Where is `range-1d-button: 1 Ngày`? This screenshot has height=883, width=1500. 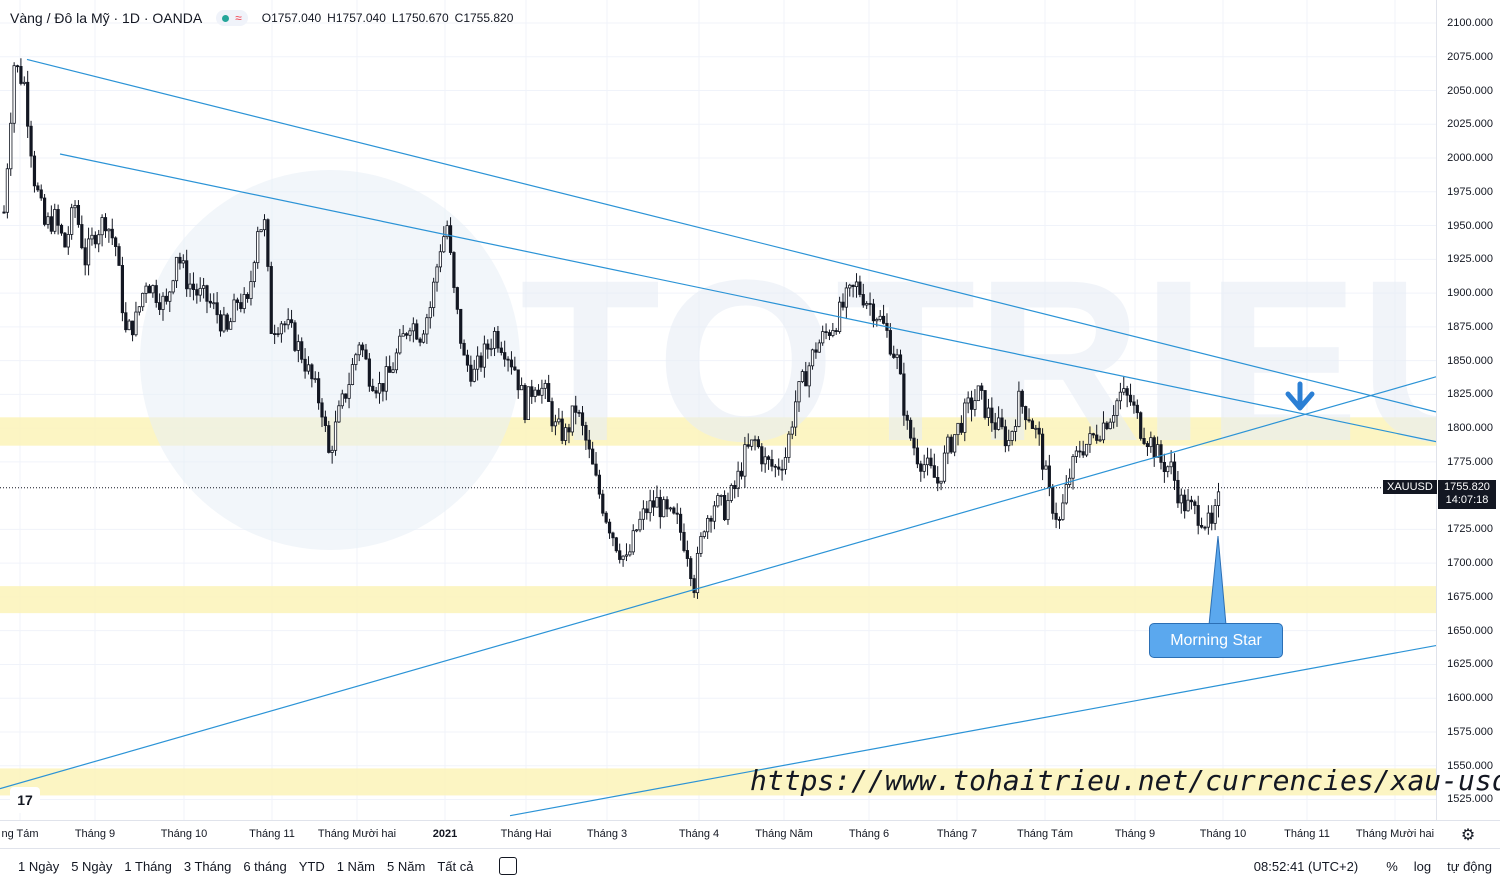
range-1d-button: 1 Ngày is located at coordinates (39, 866).